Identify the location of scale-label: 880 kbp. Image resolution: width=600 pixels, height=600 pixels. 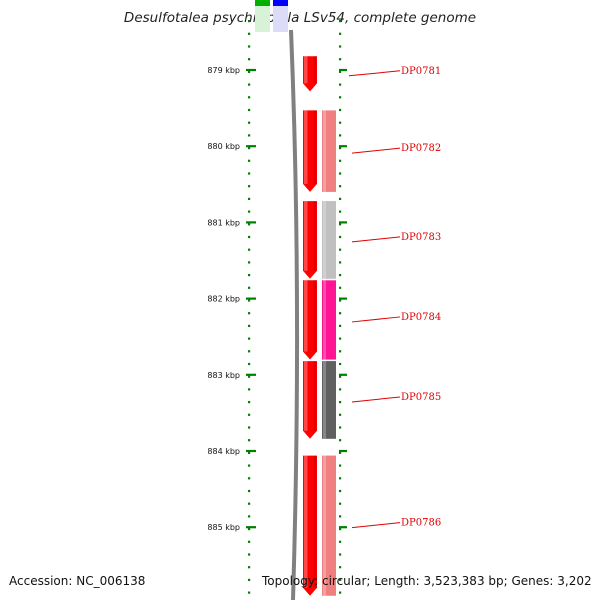
(223, 146).